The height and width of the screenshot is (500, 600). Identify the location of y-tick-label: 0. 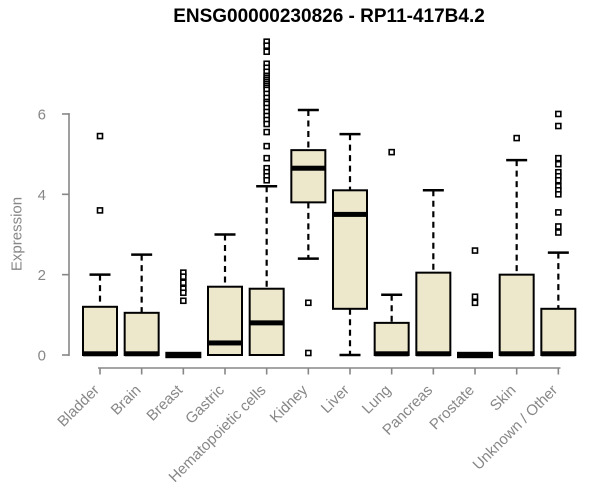
(42, 356).